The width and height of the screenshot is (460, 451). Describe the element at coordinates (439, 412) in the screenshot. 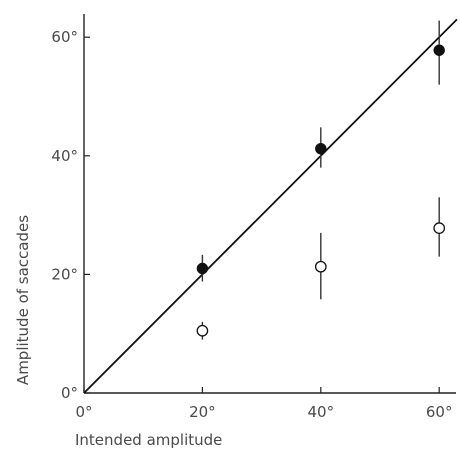

I see `x-tick-label: 60°` at that location.